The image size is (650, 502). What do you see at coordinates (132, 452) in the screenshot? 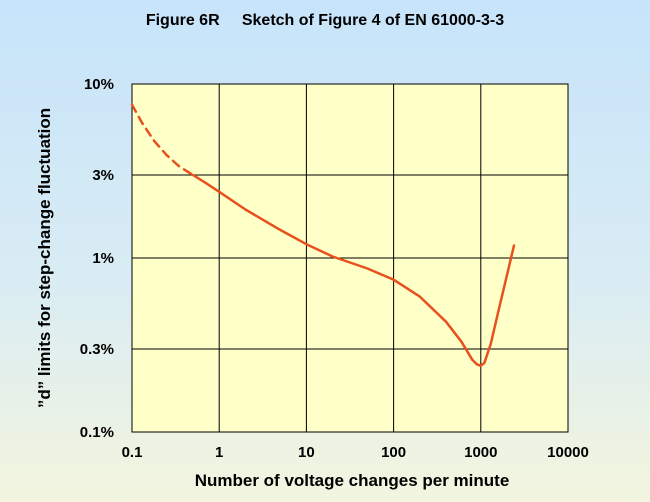
I see `x-tick-label: 0.1` at bounding box center [132, 452].